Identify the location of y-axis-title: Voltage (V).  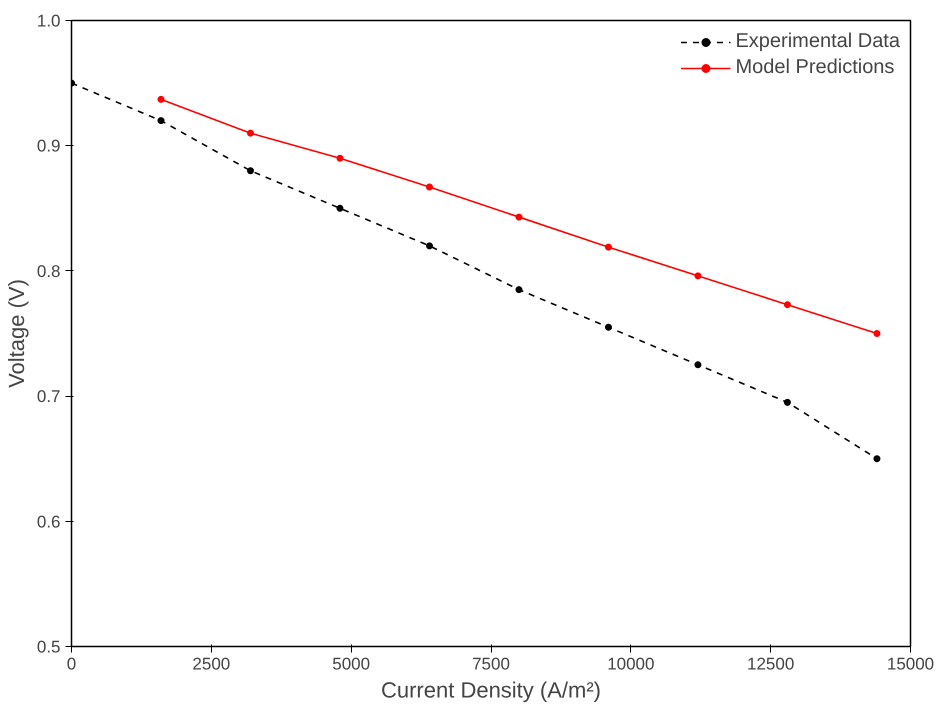
(16, 333).